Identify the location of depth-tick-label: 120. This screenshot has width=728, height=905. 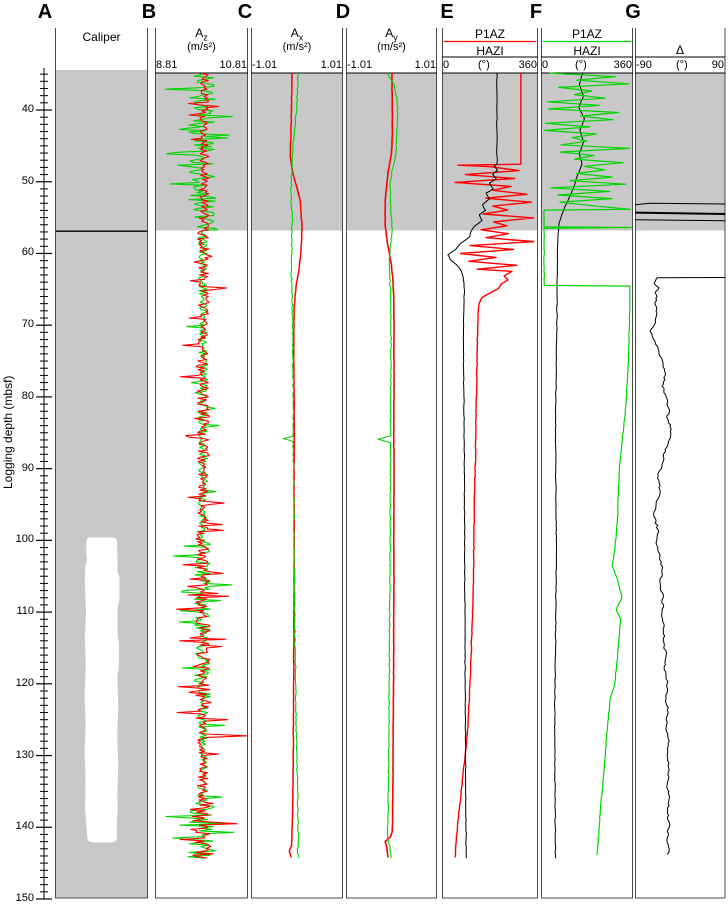
(24, 682).